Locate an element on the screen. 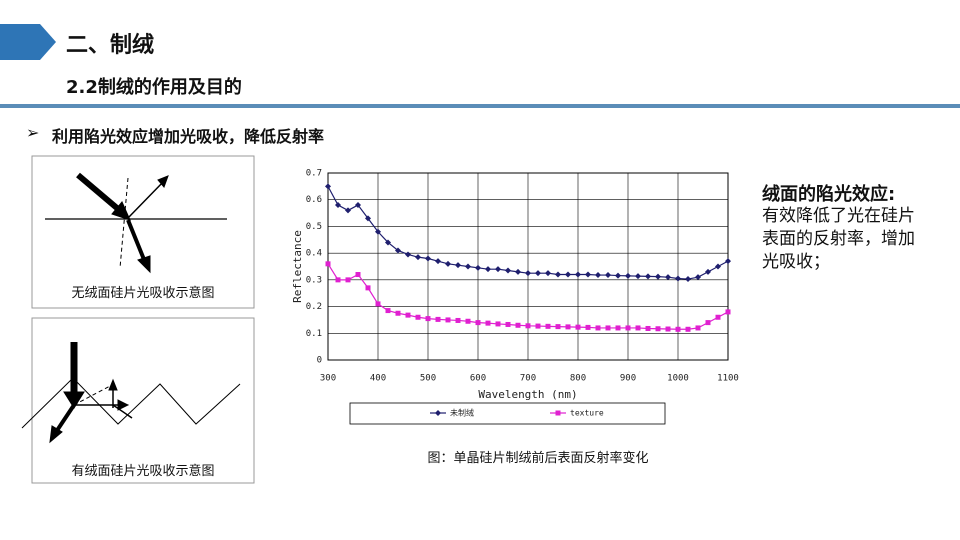 The height and width of the screenshot is (540, 960). x-tick-label: 300 is located at coordinates (328, 379).